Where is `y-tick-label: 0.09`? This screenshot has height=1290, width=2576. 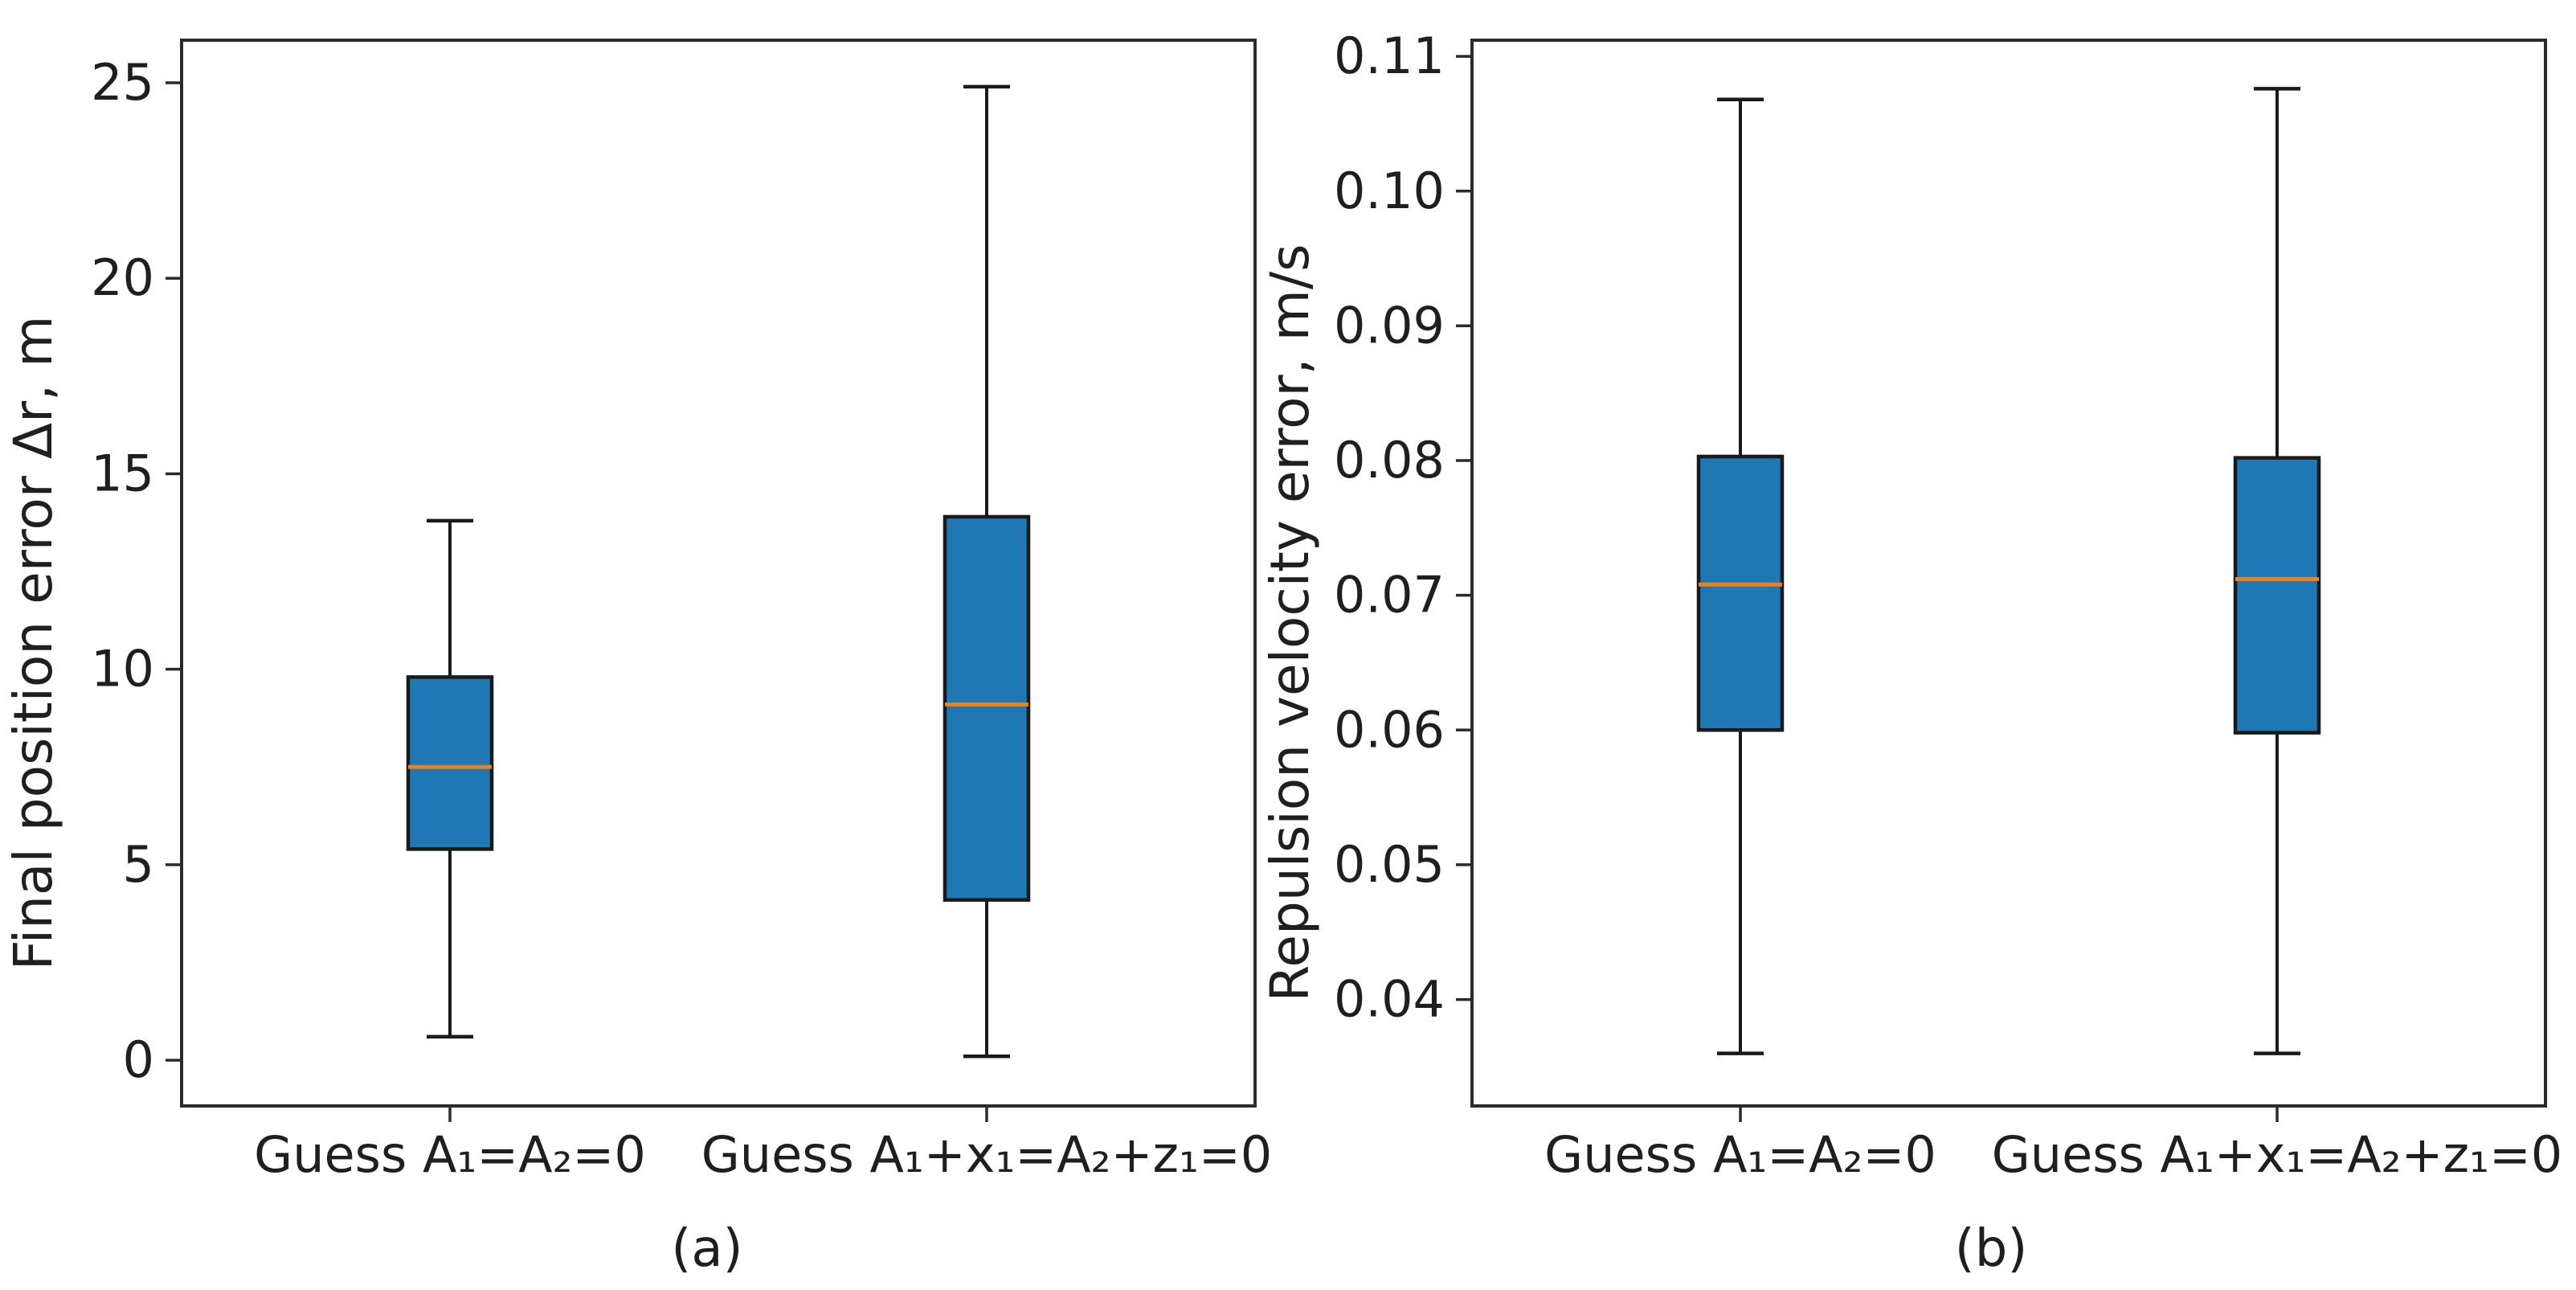
y-tick-label: 0.09 is located at coordinates (1389, 325).